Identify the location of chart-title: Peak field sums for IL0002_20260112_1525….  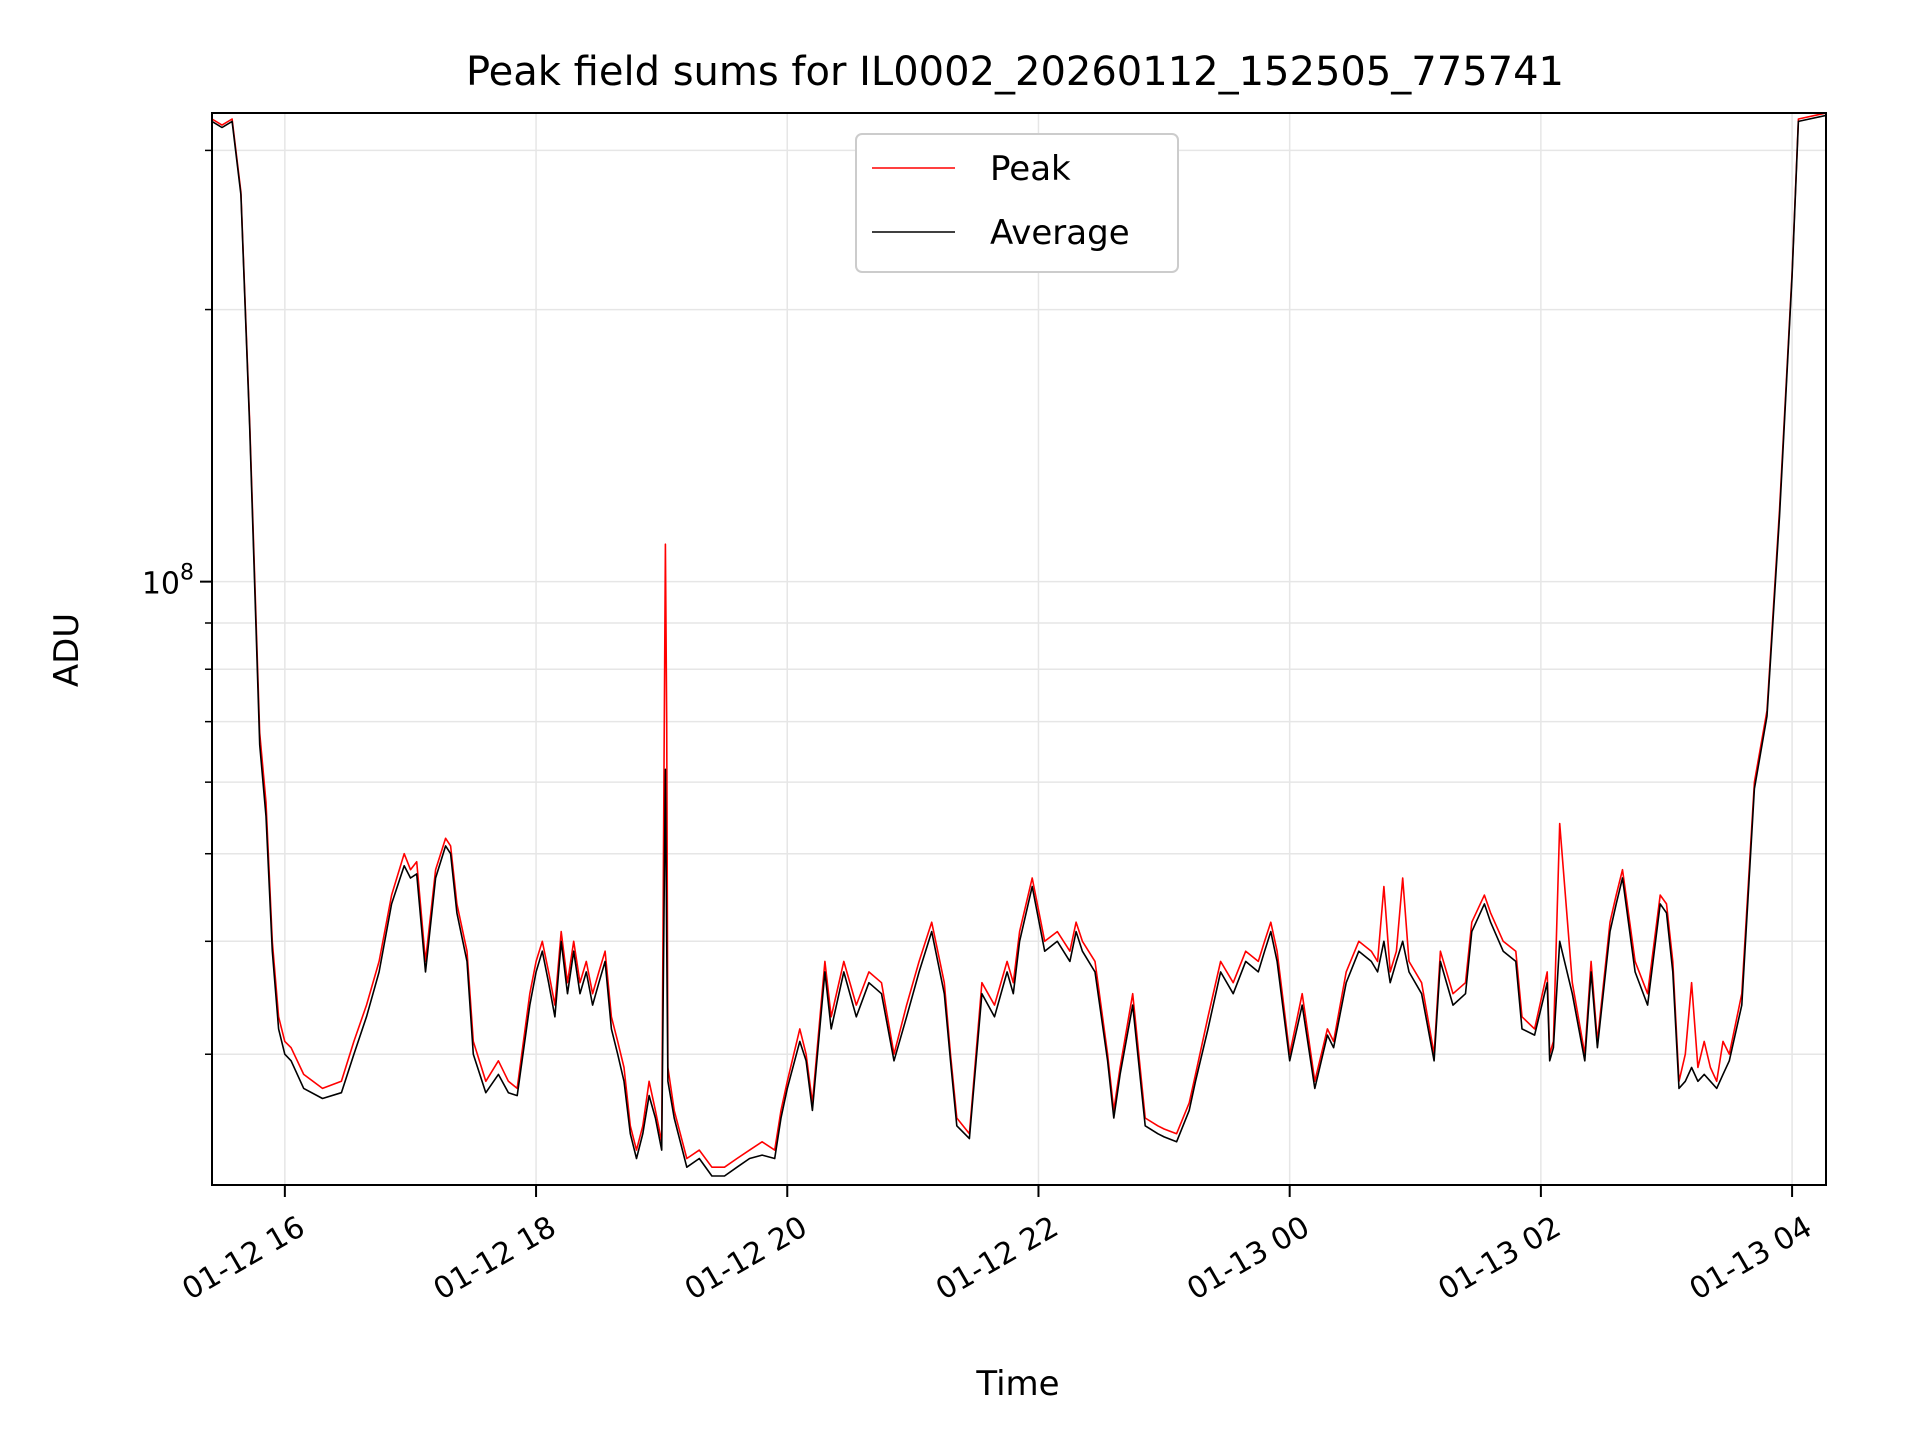
(1015, 72).